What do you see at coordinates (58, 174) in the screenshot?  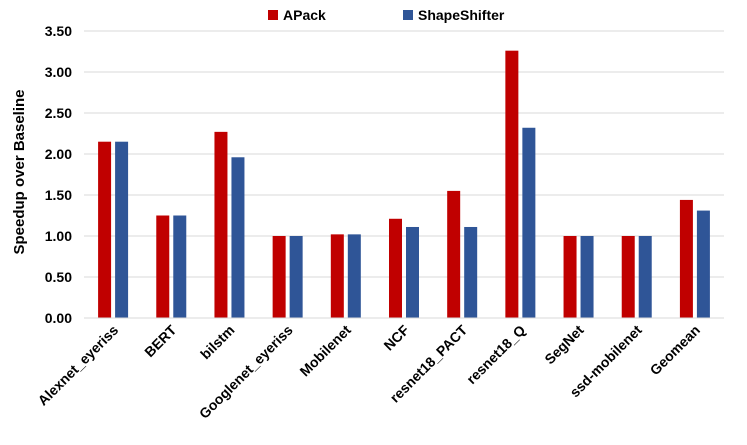 I see `y-tick-labels: 0.00 0.50 1.00 1.50 2.00 2.50 3.00 3.50` at bounding box center [58, 174].